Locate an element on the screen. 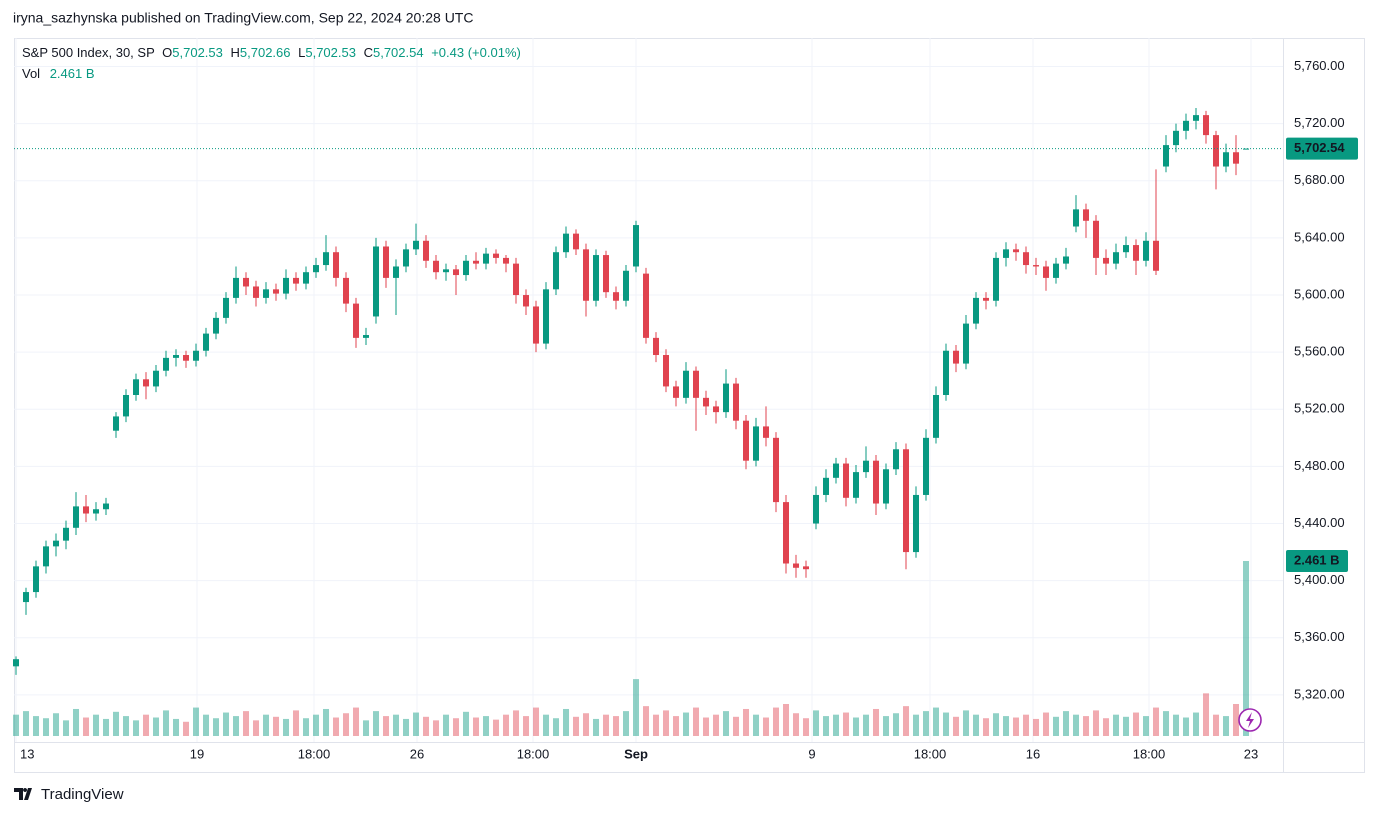 This screenshot has width=1378, height=821. y-tick-label: 5,480.00 is located at coordinates (1319, 465).